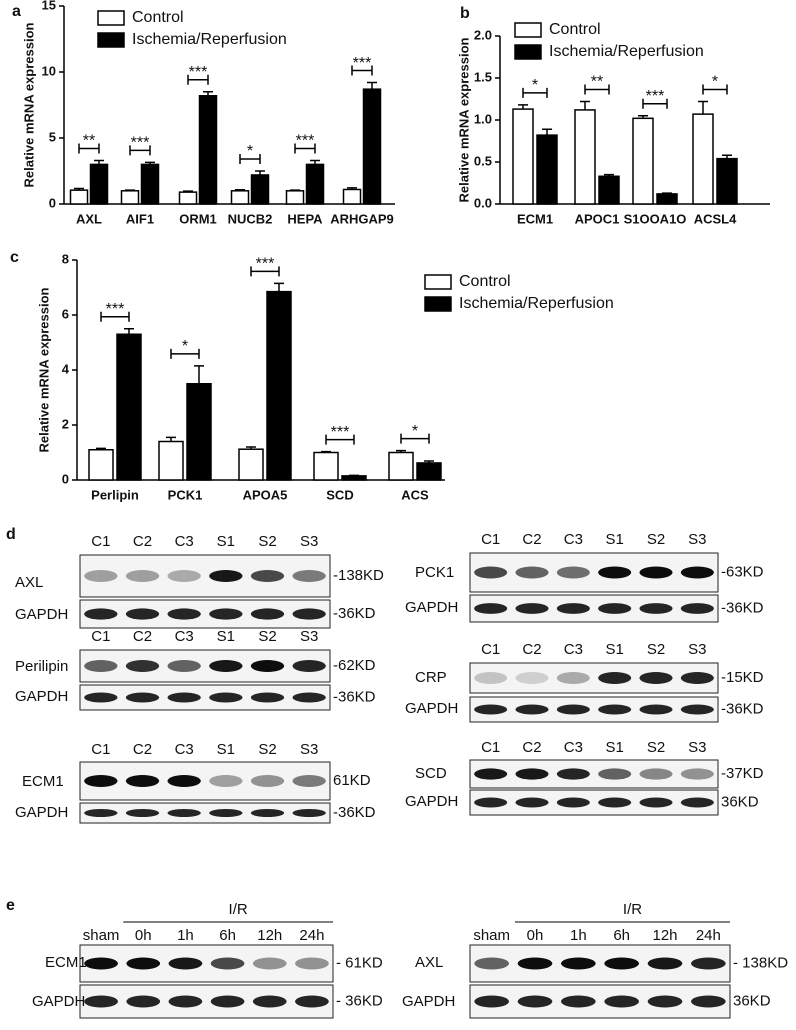  What do you see at coordinates (358, 575) in the screenshot?
I see `size-label: -138KD` at bounding box center [358, 575].